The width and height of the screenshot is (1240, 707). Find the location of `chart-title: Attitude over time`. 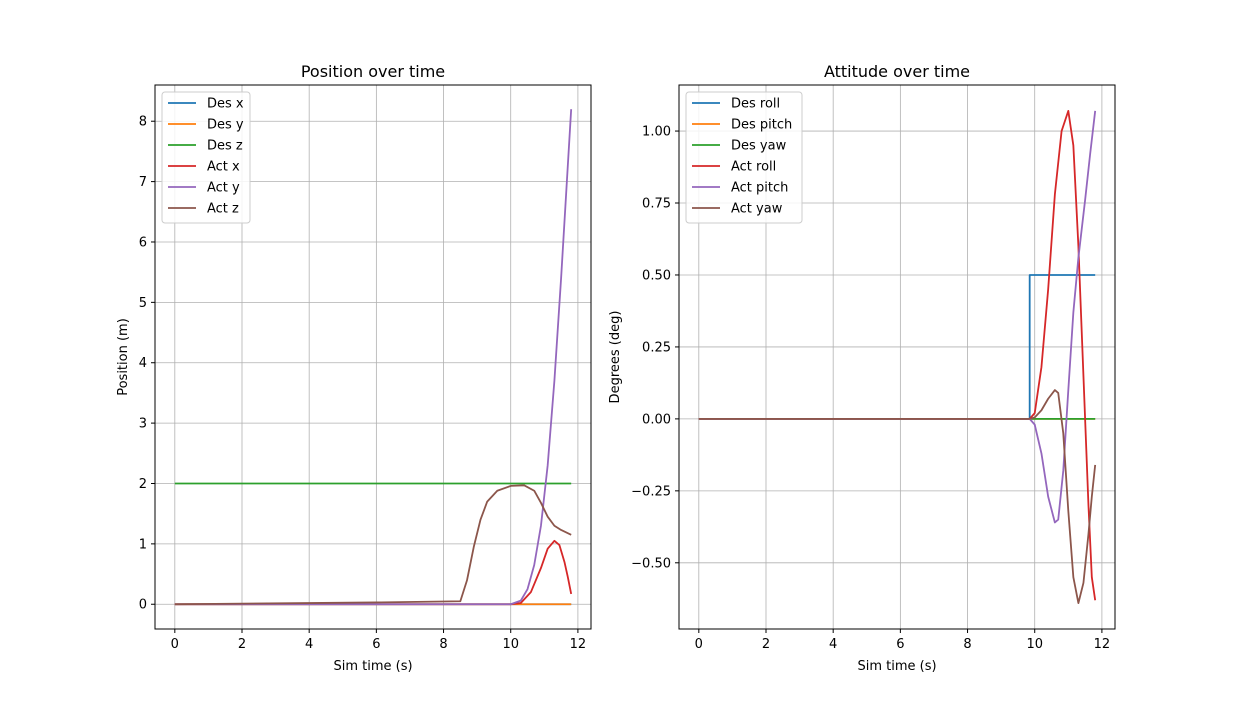

chart-title: Attitude over time is located at coordinates (897, 71).